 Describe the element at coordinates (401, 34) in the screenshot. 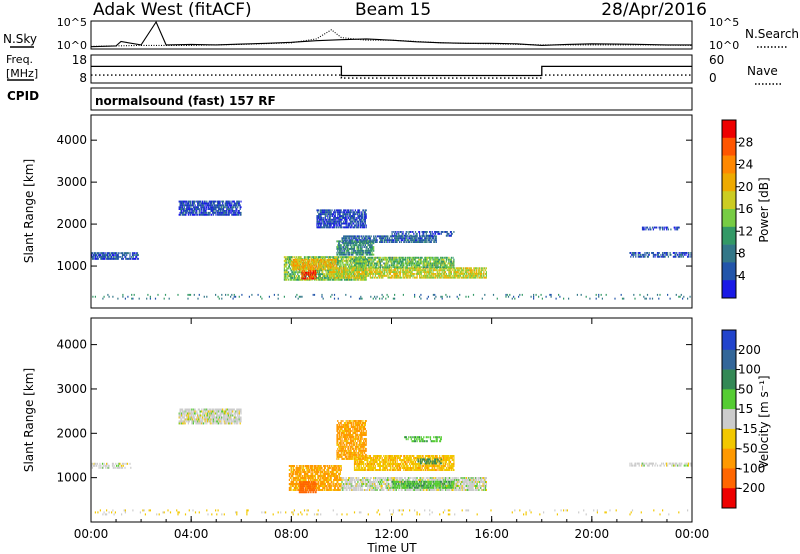

I see `noise-panel: N.Sky 10^5 10^0 10^5 10^0 N.Search` at that location.